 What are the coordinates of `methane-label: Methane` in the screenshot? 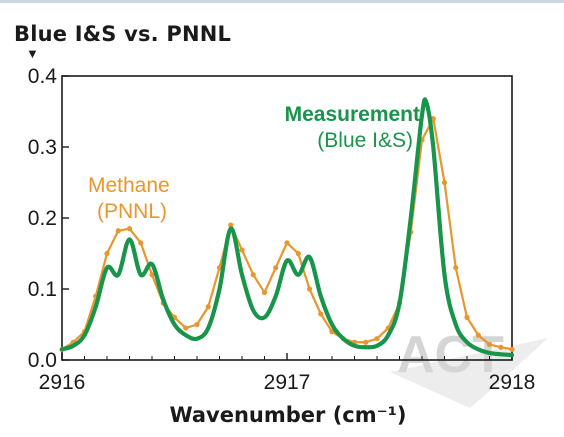 It's located at (129, 185).